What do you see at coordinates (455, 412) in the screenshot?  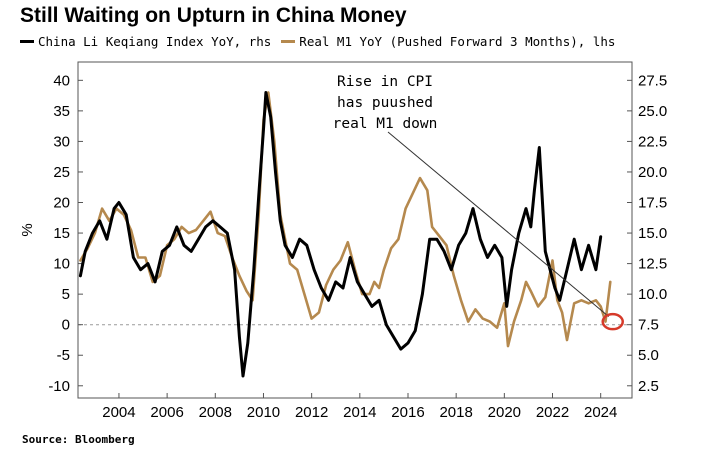 I see `x-tick-label: 2018` at bounding box center [455, 412].